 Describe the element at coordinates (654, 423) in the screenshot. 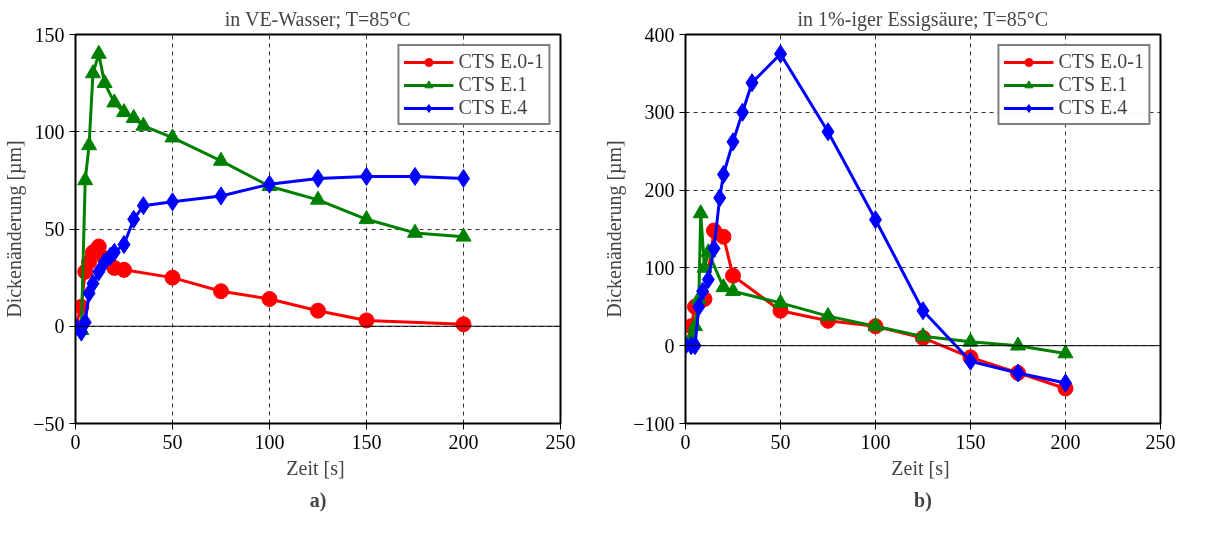

I see `y-tick-label: −100` at that location.